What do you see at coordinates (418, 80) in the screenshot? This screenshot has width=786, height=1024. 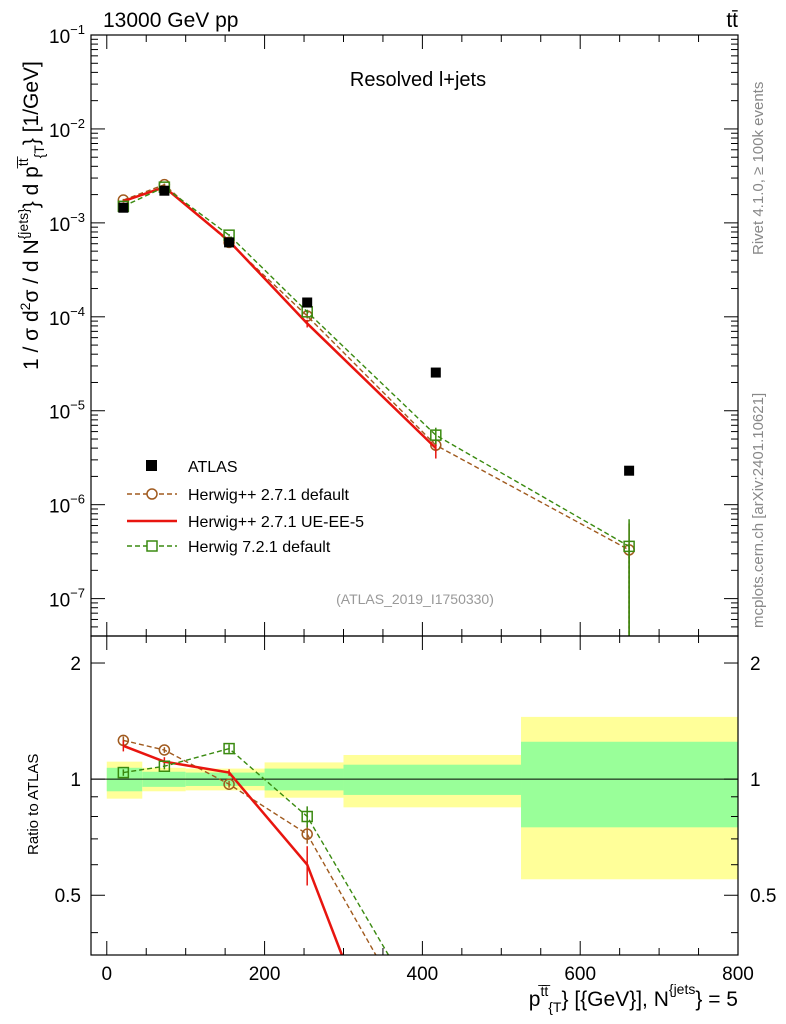 I see `main-title: Resolved l+jets` at bounding box center [418, 80].